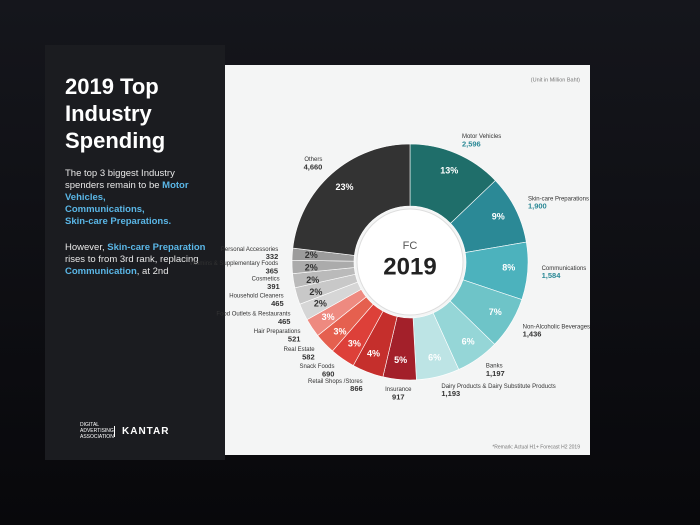 The width and height of the screenshot is (700, 525). What do you see at coordinates (495, 312) in the screenshot?
I see `share-label: 7%` at bounding box center [495, 312].